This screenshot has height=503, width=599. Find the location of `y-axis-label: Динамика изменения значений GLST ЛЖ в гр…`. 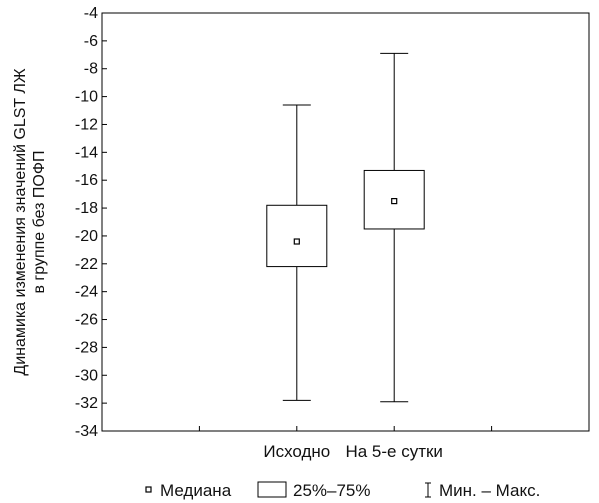

y-axis-label: Динамика изменения значений GLST ЛЖ в гр… is located at coordinates (30, 221).